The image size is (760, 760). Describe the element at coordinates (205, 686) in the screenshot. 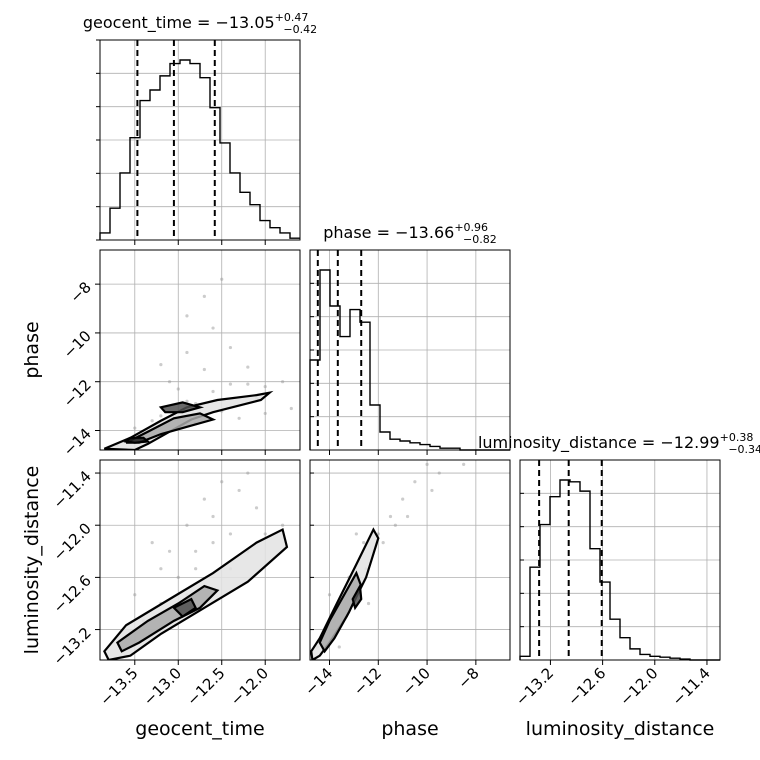

I see `x-tick-label: −12.5` at that location.